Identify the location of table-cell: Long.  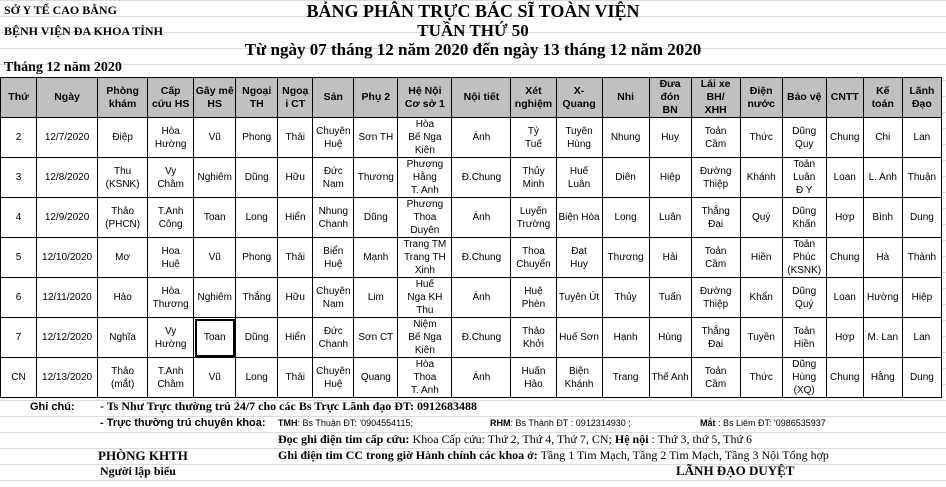
(625, 217).